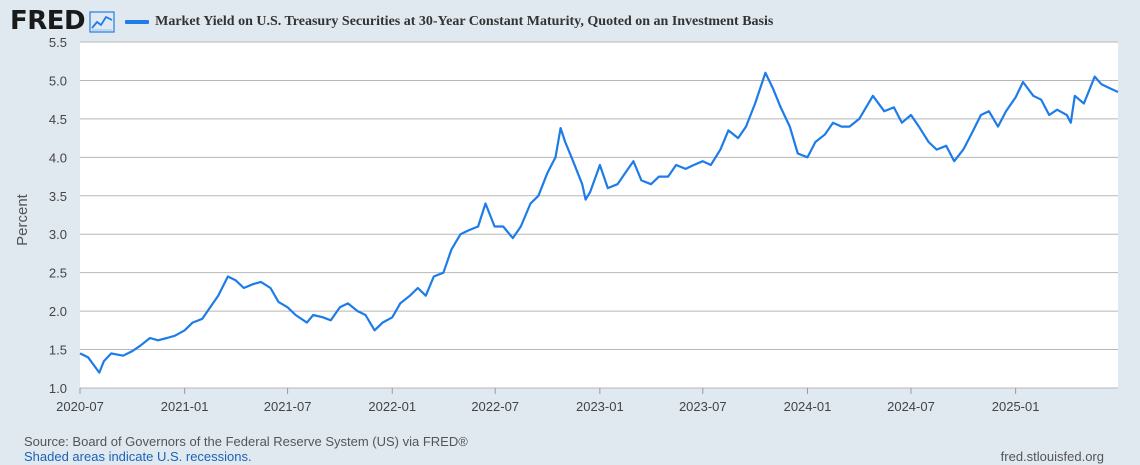 This screenshot has width=1140, height=465. What do you see at coordinates (495, 406) in the screenshot?
I see `x-tick-label: 2022-07` at bounding box center [495, 406].